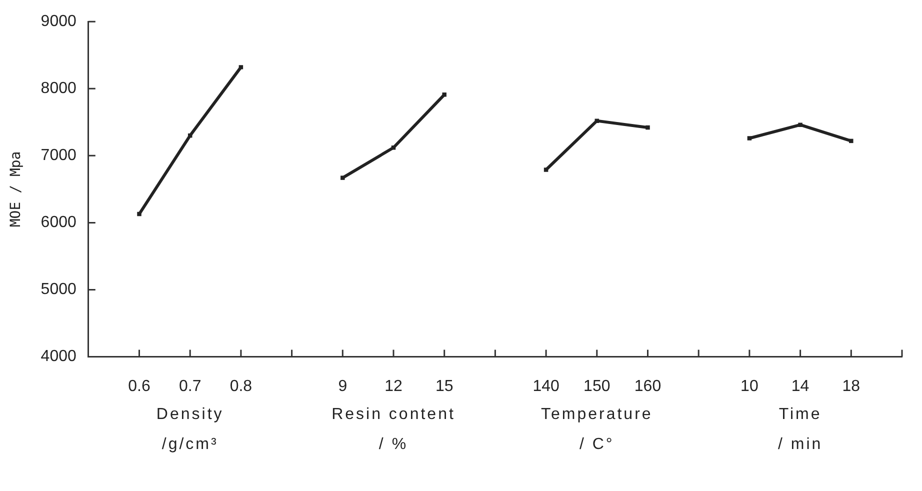  I want to click on y-axis-title: MOE / Mpa, so click(16, 189).